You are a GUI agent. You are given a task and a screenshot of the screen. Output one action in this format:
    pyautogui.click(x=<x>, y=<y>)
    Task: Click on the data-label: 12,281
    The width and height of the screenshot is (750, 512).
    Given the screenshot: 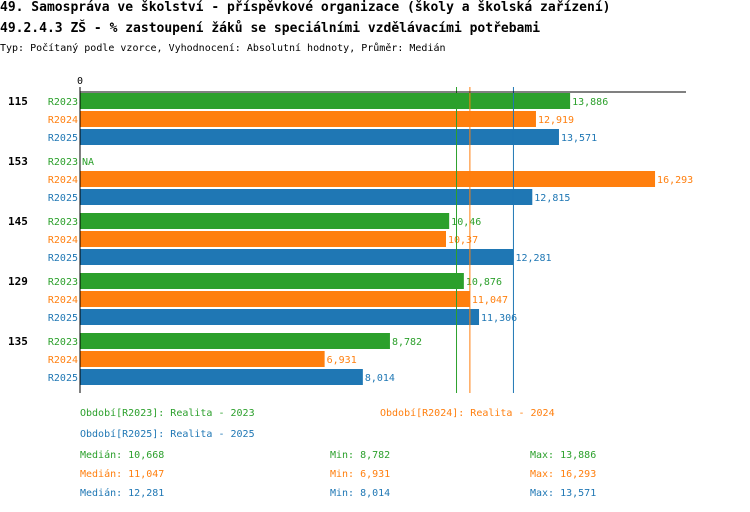 What is the action you would take?
    pyautogui.click(x=533, y=258)
    